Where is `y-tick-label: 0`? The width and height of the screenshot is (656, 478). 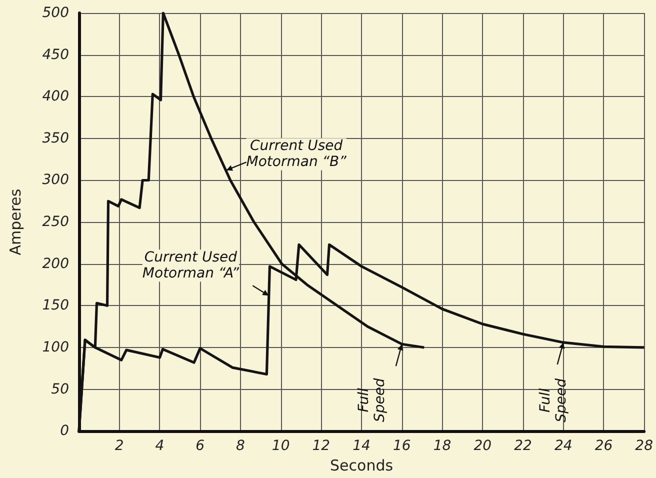 y-tick-label: 0 is located at coordinates (65, 431).